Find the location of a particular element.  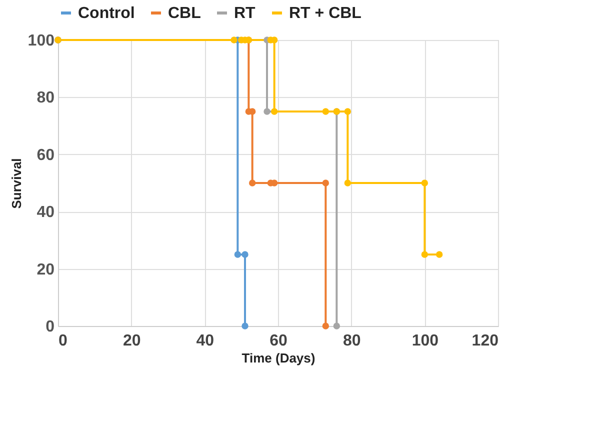

x-tick-label: 120 is located at coordinates (485, 341).